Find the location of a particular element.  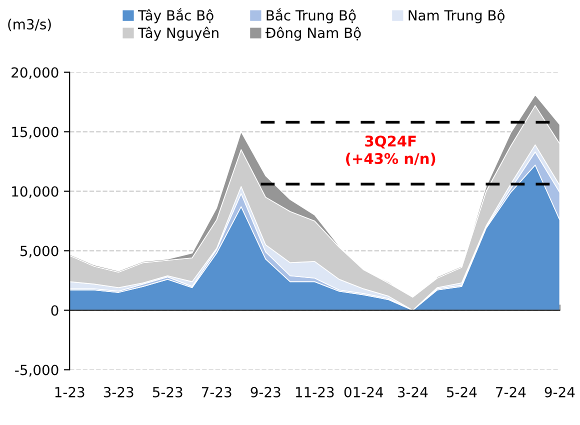

legend-label: Đông Nam Bộ is located at coordinates (313, 33).